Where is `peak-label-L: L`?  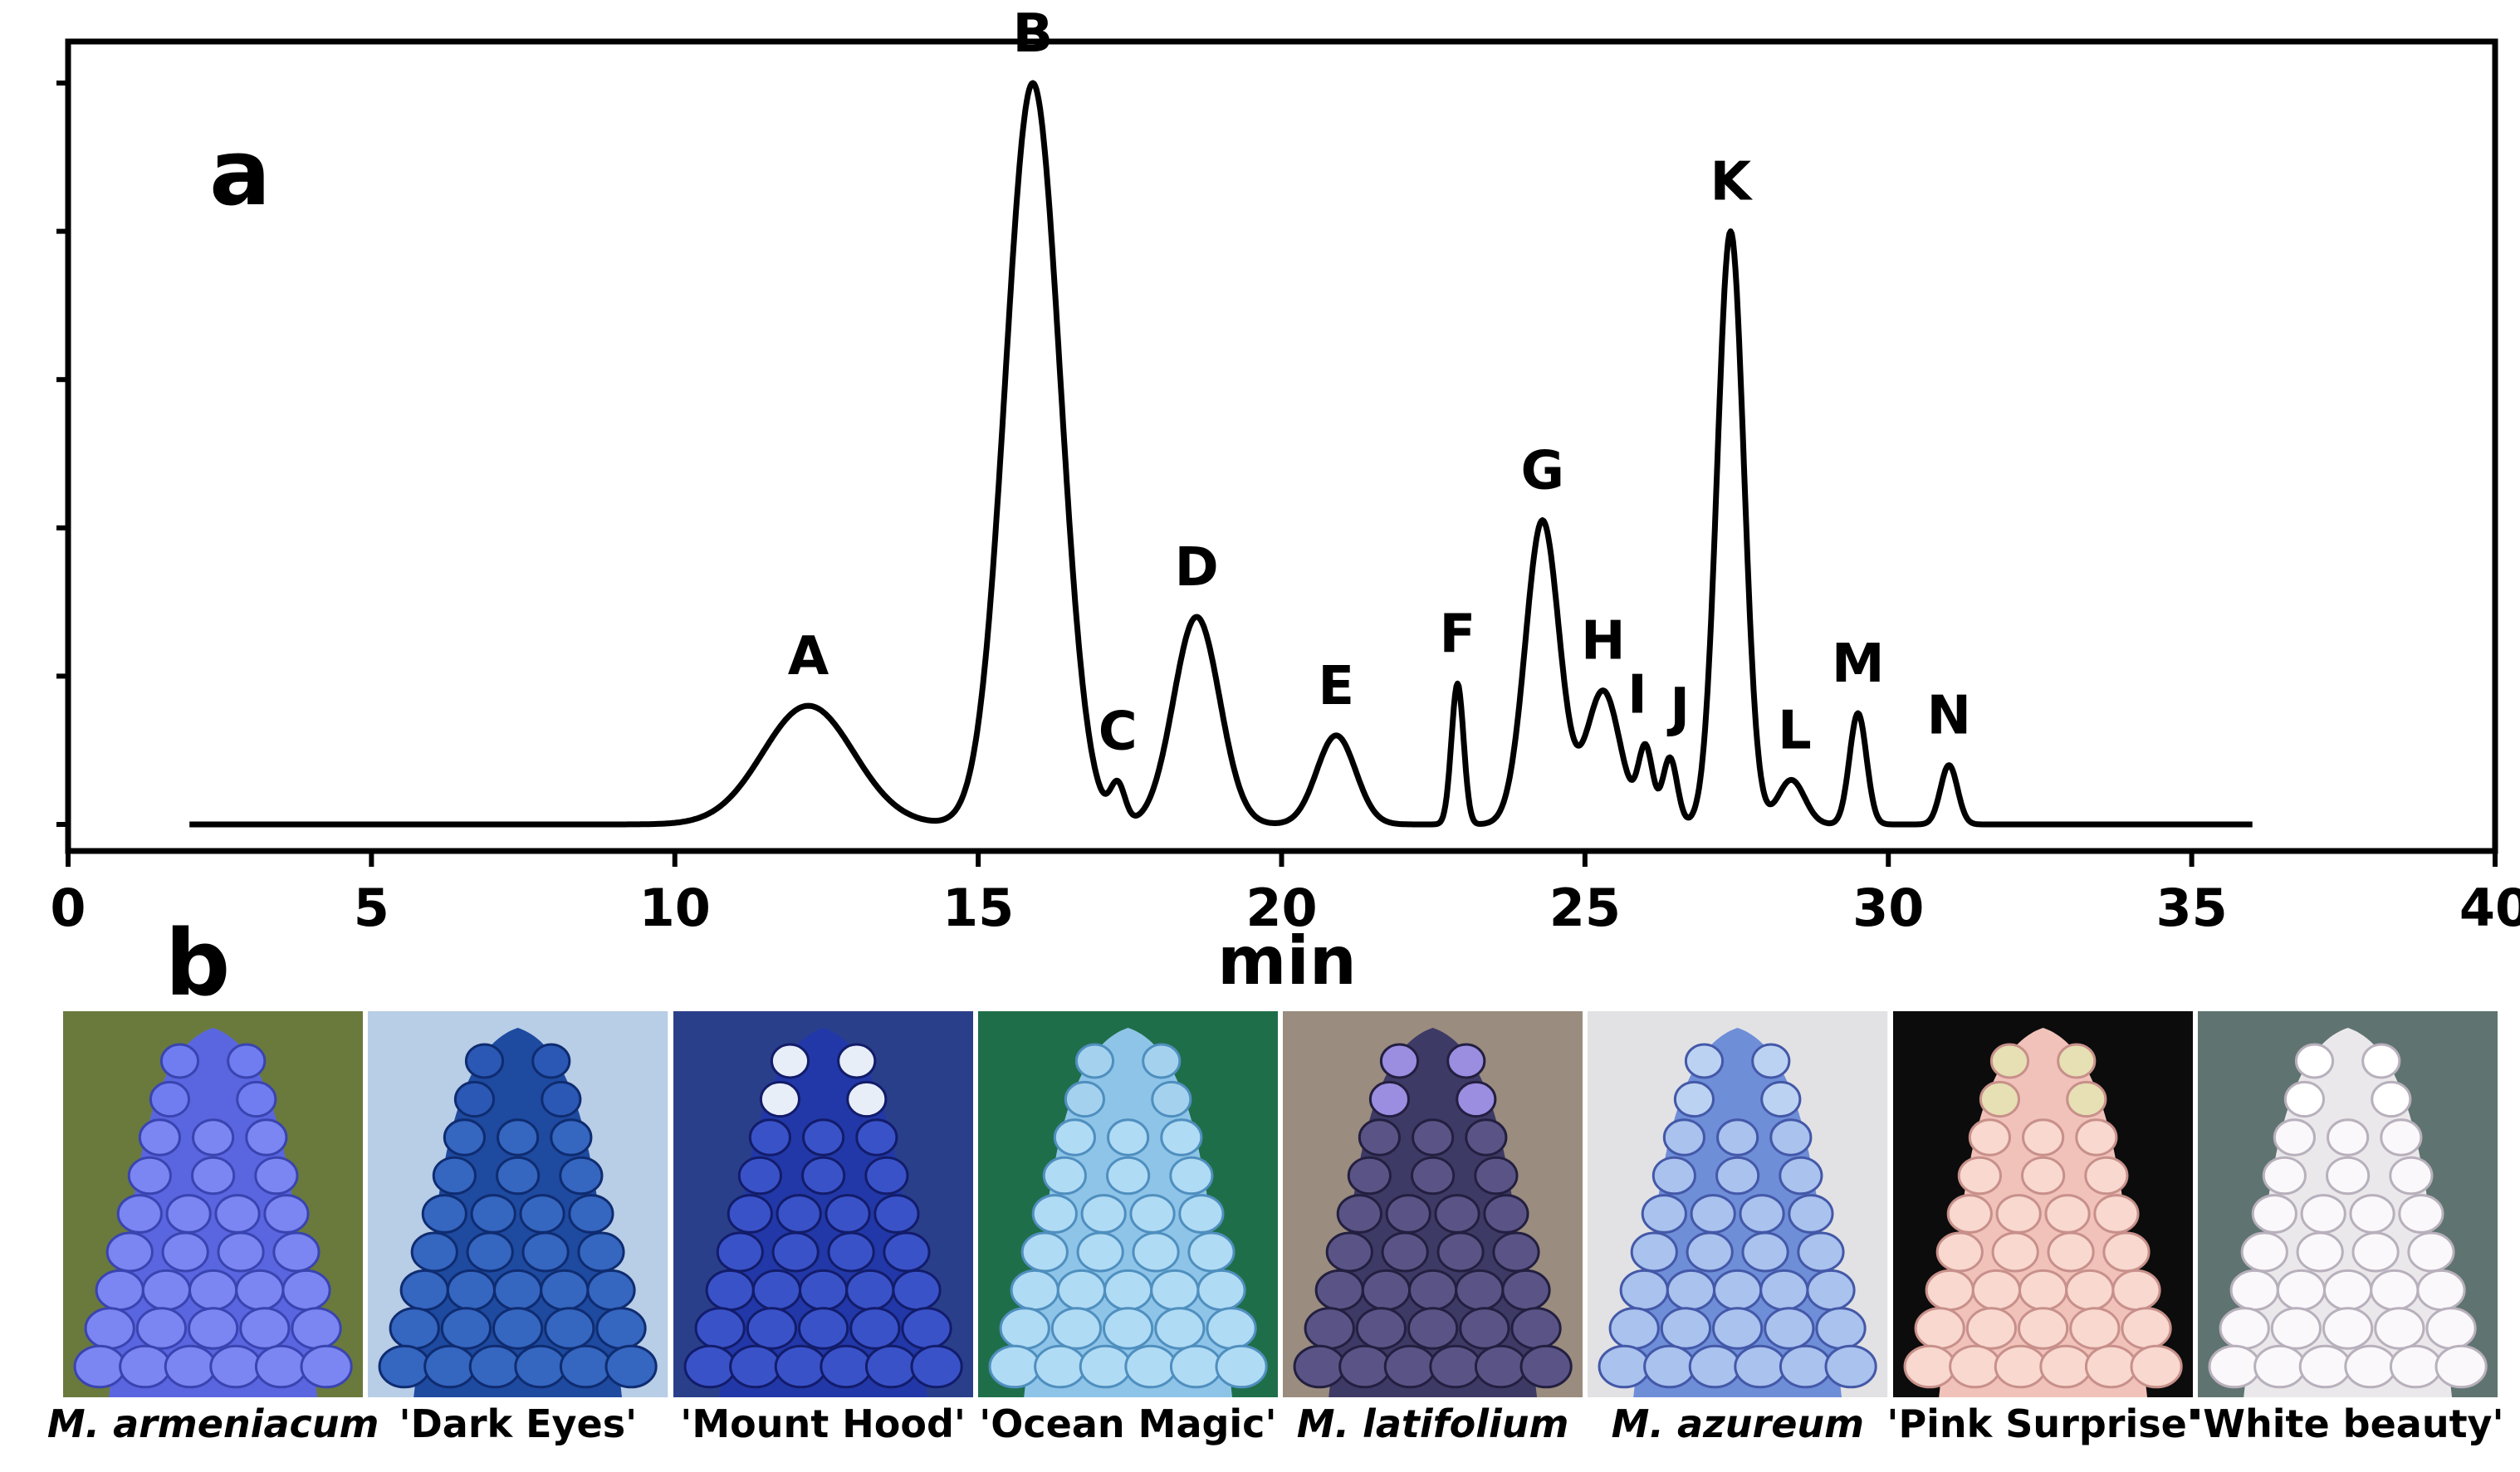 peak-label-L: L is located at coordinates (1795, 730).